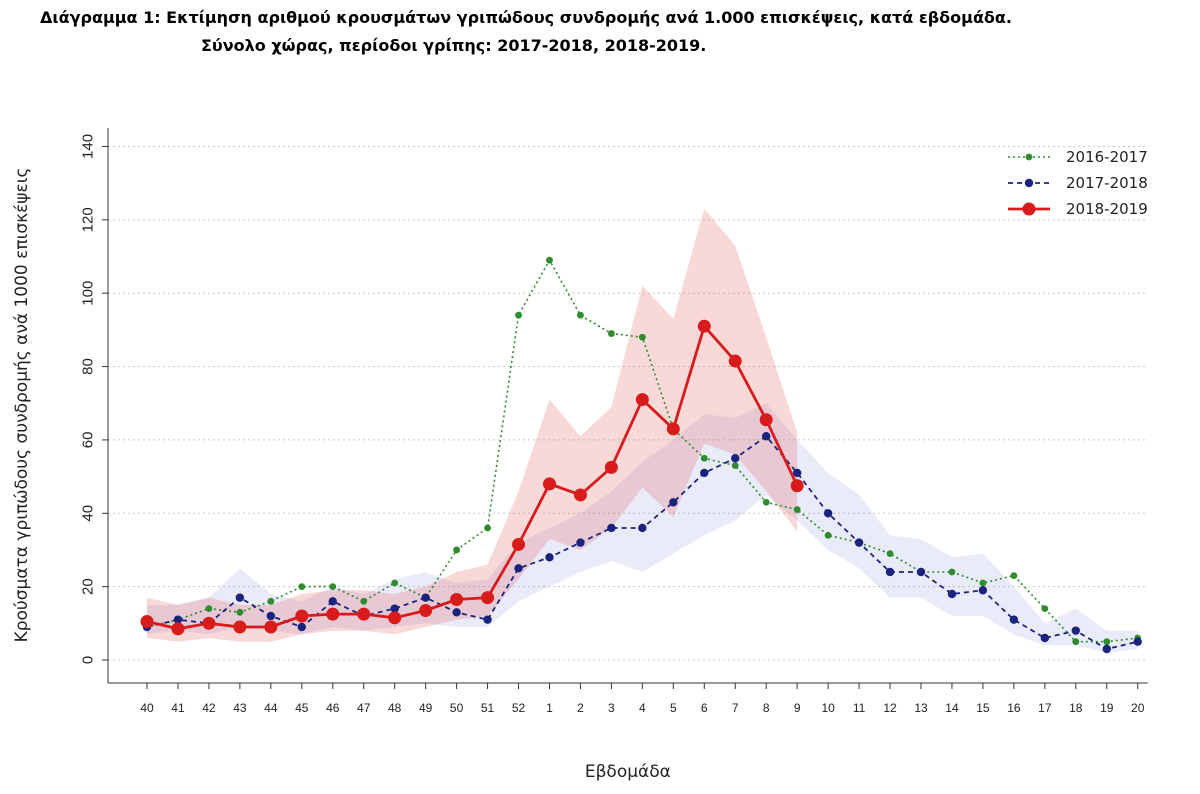  What do you see at coordinates (426, 610) in the screenshot?
I see `point-2018-2019-w49` at bounding box center [426, 610].